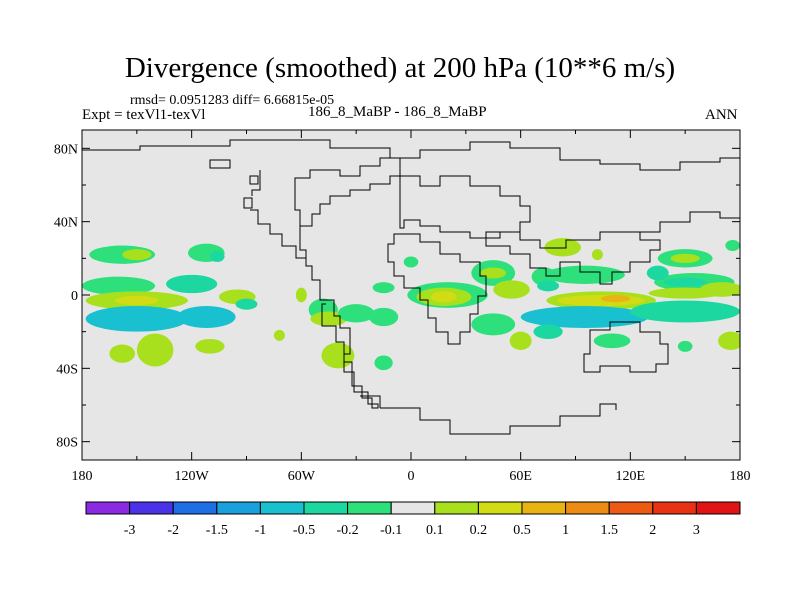 The height and width of the screenshot is (600, 800). Describe the element at coordinates (696, 530) in the screenshot. I see `colorbar-label: 3` at that location.